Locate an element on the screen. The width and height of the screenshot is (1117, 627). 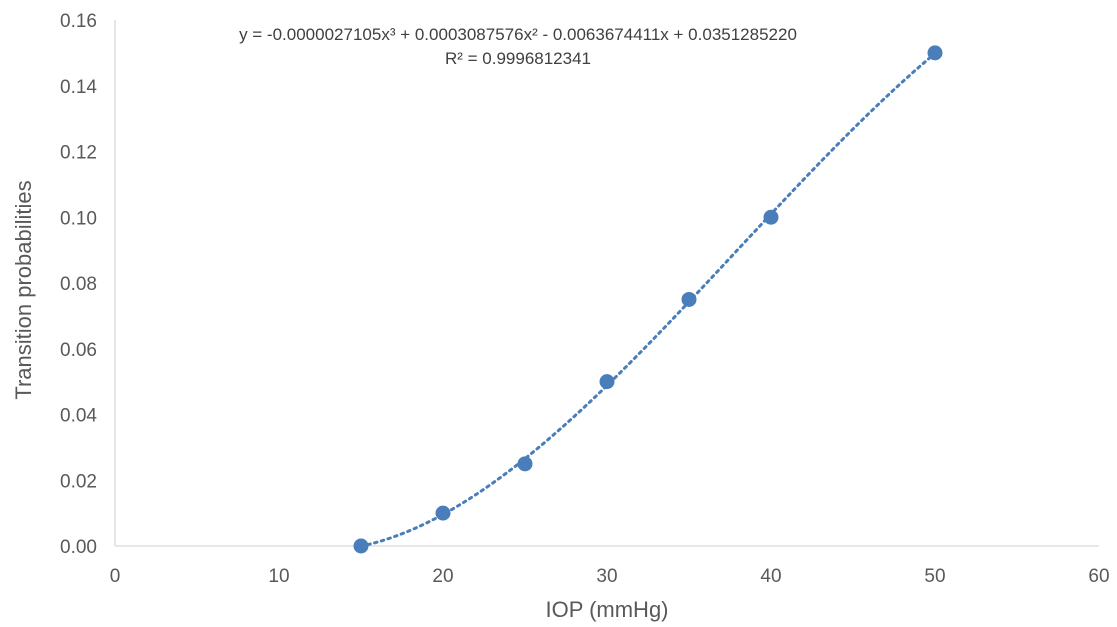
x-tick-label: 60 is located at coordinates (1098, 576).